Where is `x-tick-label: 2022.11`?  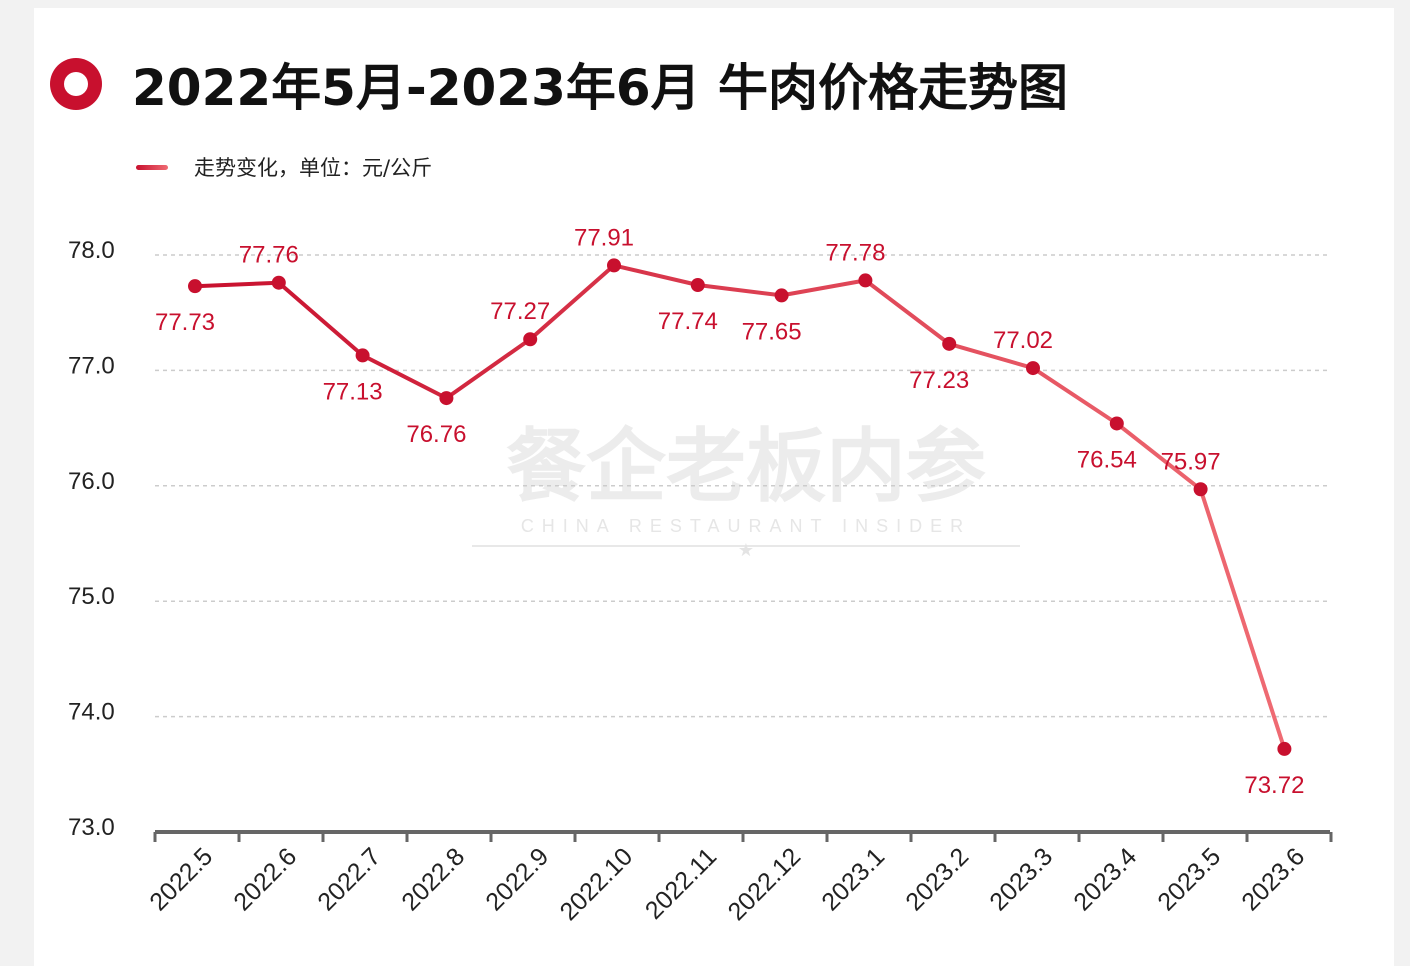
x-tick-label: 2022.11 is located at coordinates (681, 883).